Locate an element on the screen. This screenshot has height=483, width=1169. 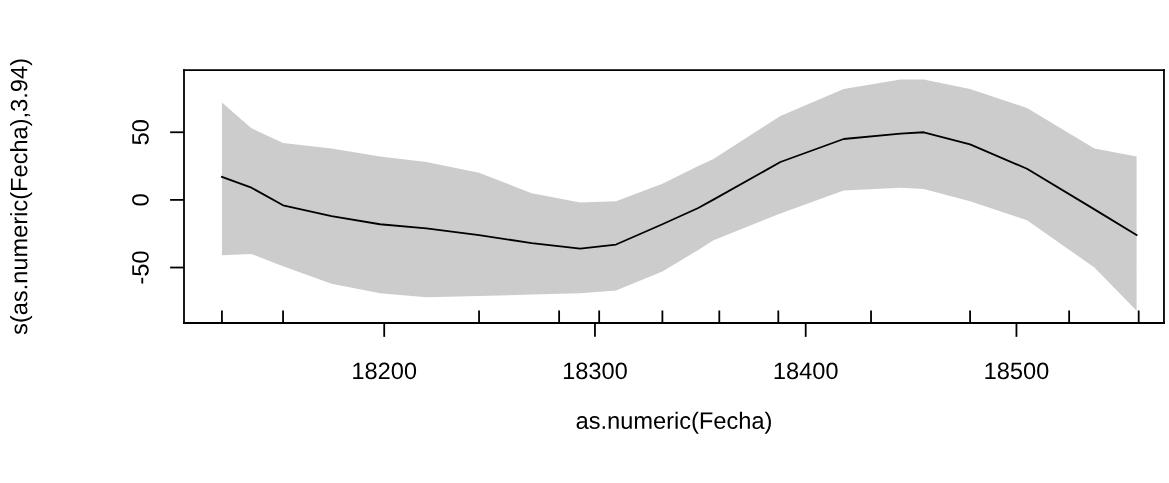
y-axis-title: s(as.numeric(Fecha),3.94) is located at coordinates (21, 197).